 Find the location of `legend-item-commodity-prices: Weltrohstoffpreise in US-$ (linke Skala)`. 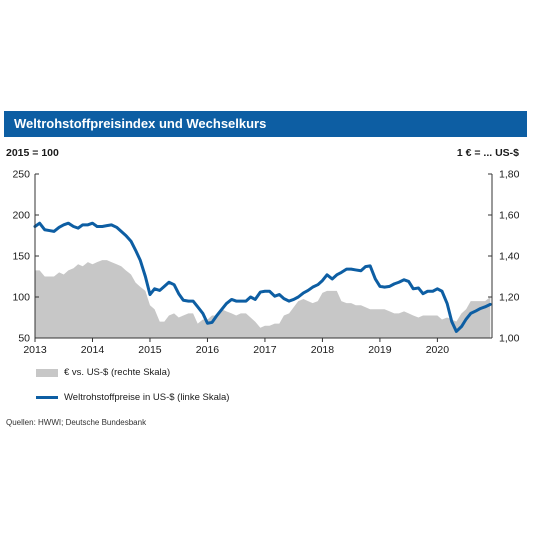

legend-item-commodity-prices: Weltrohstoffpreise in US-$ (linke Skala) is located at coordinates (132, 397).